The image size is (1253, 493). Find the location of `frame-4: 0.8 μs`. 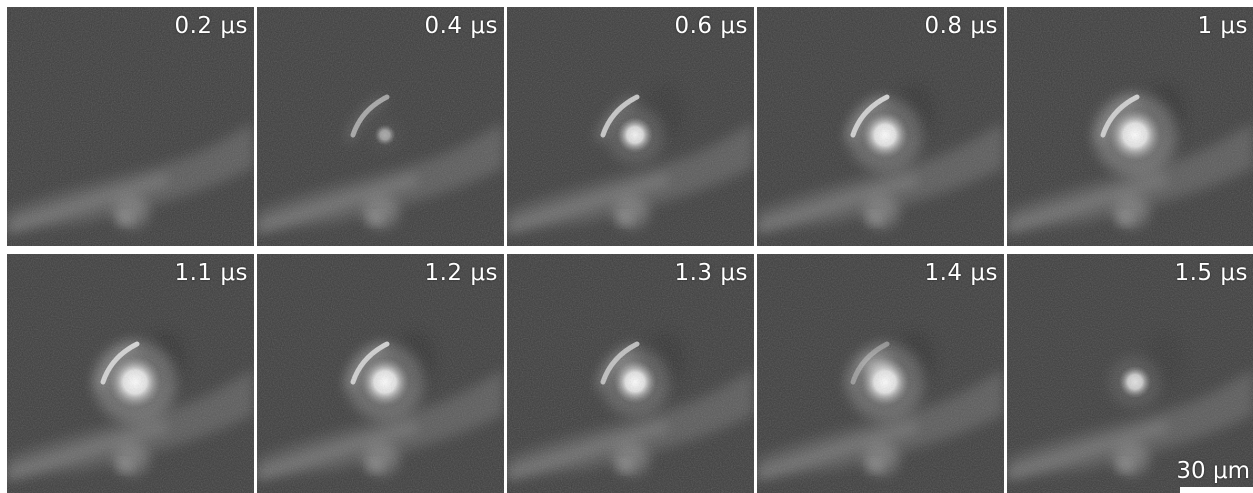

frame-4: 0.8 μs is located at coordinates (880, 126).